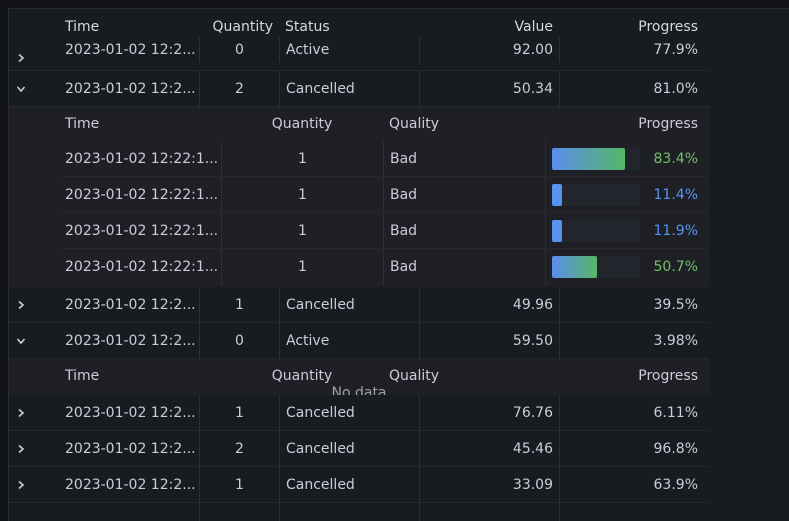 Image resolution: width=789 pixels, height=521 pixels. What do you see at coordinates (489, 448) in the screenshot?
I see `cell-value: 45.46` at bounding box center [489, 448].